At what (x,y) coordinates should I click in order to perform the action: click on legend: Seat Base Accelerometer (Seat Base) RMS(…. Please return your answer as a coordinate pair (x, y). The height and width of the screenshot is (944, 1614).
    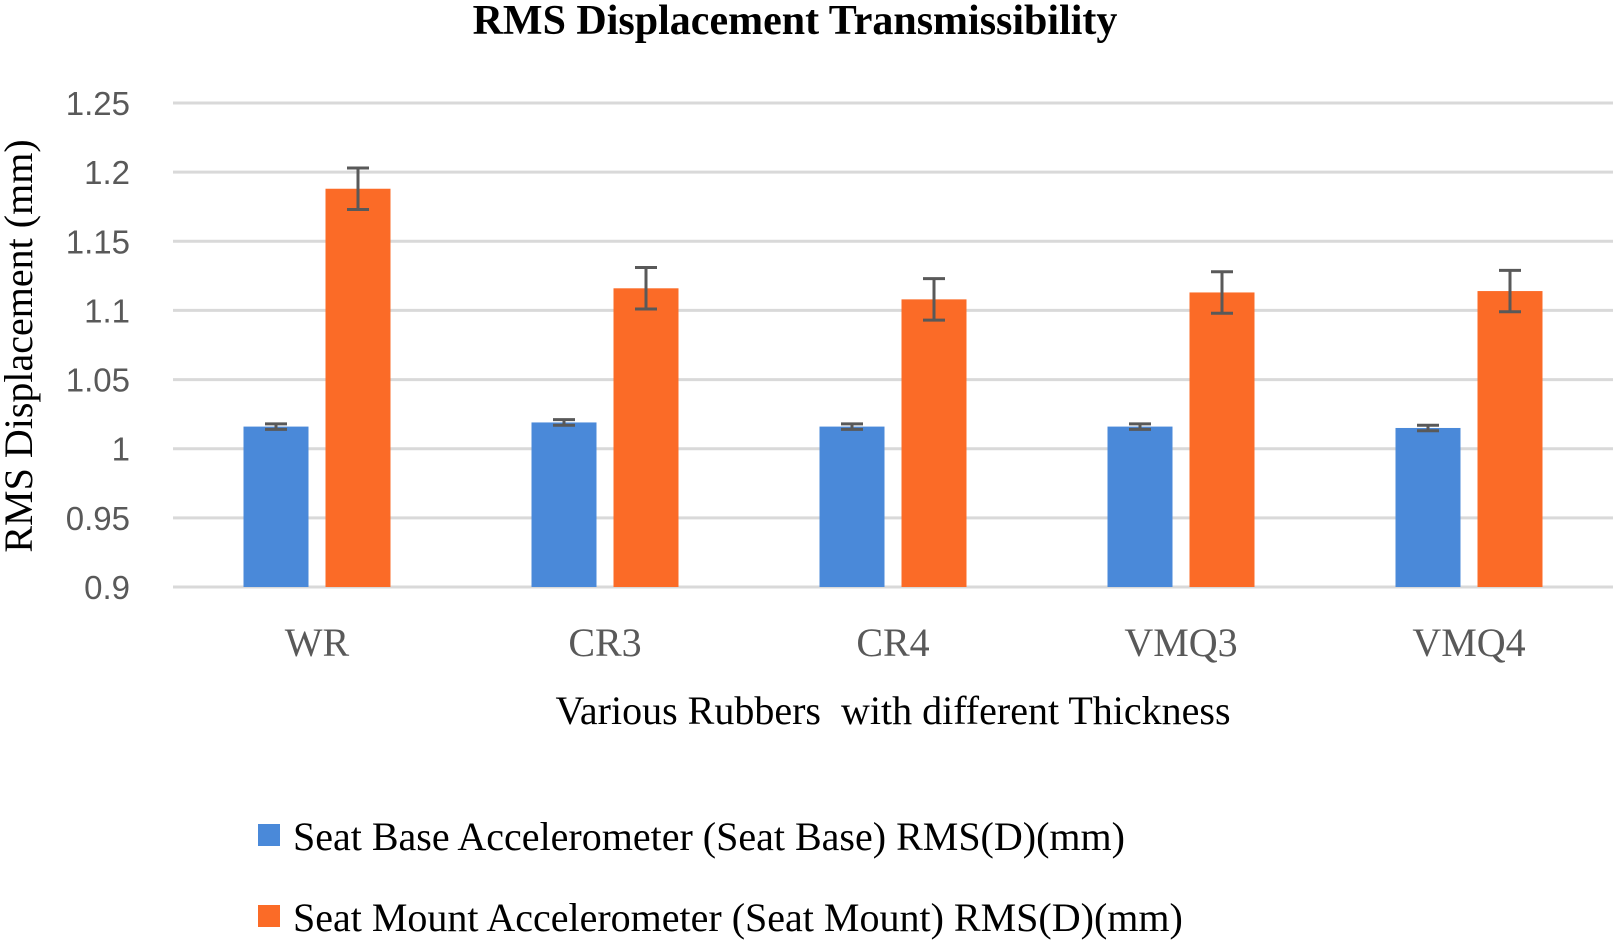
    Looking at the image, I should click on (720, 877).